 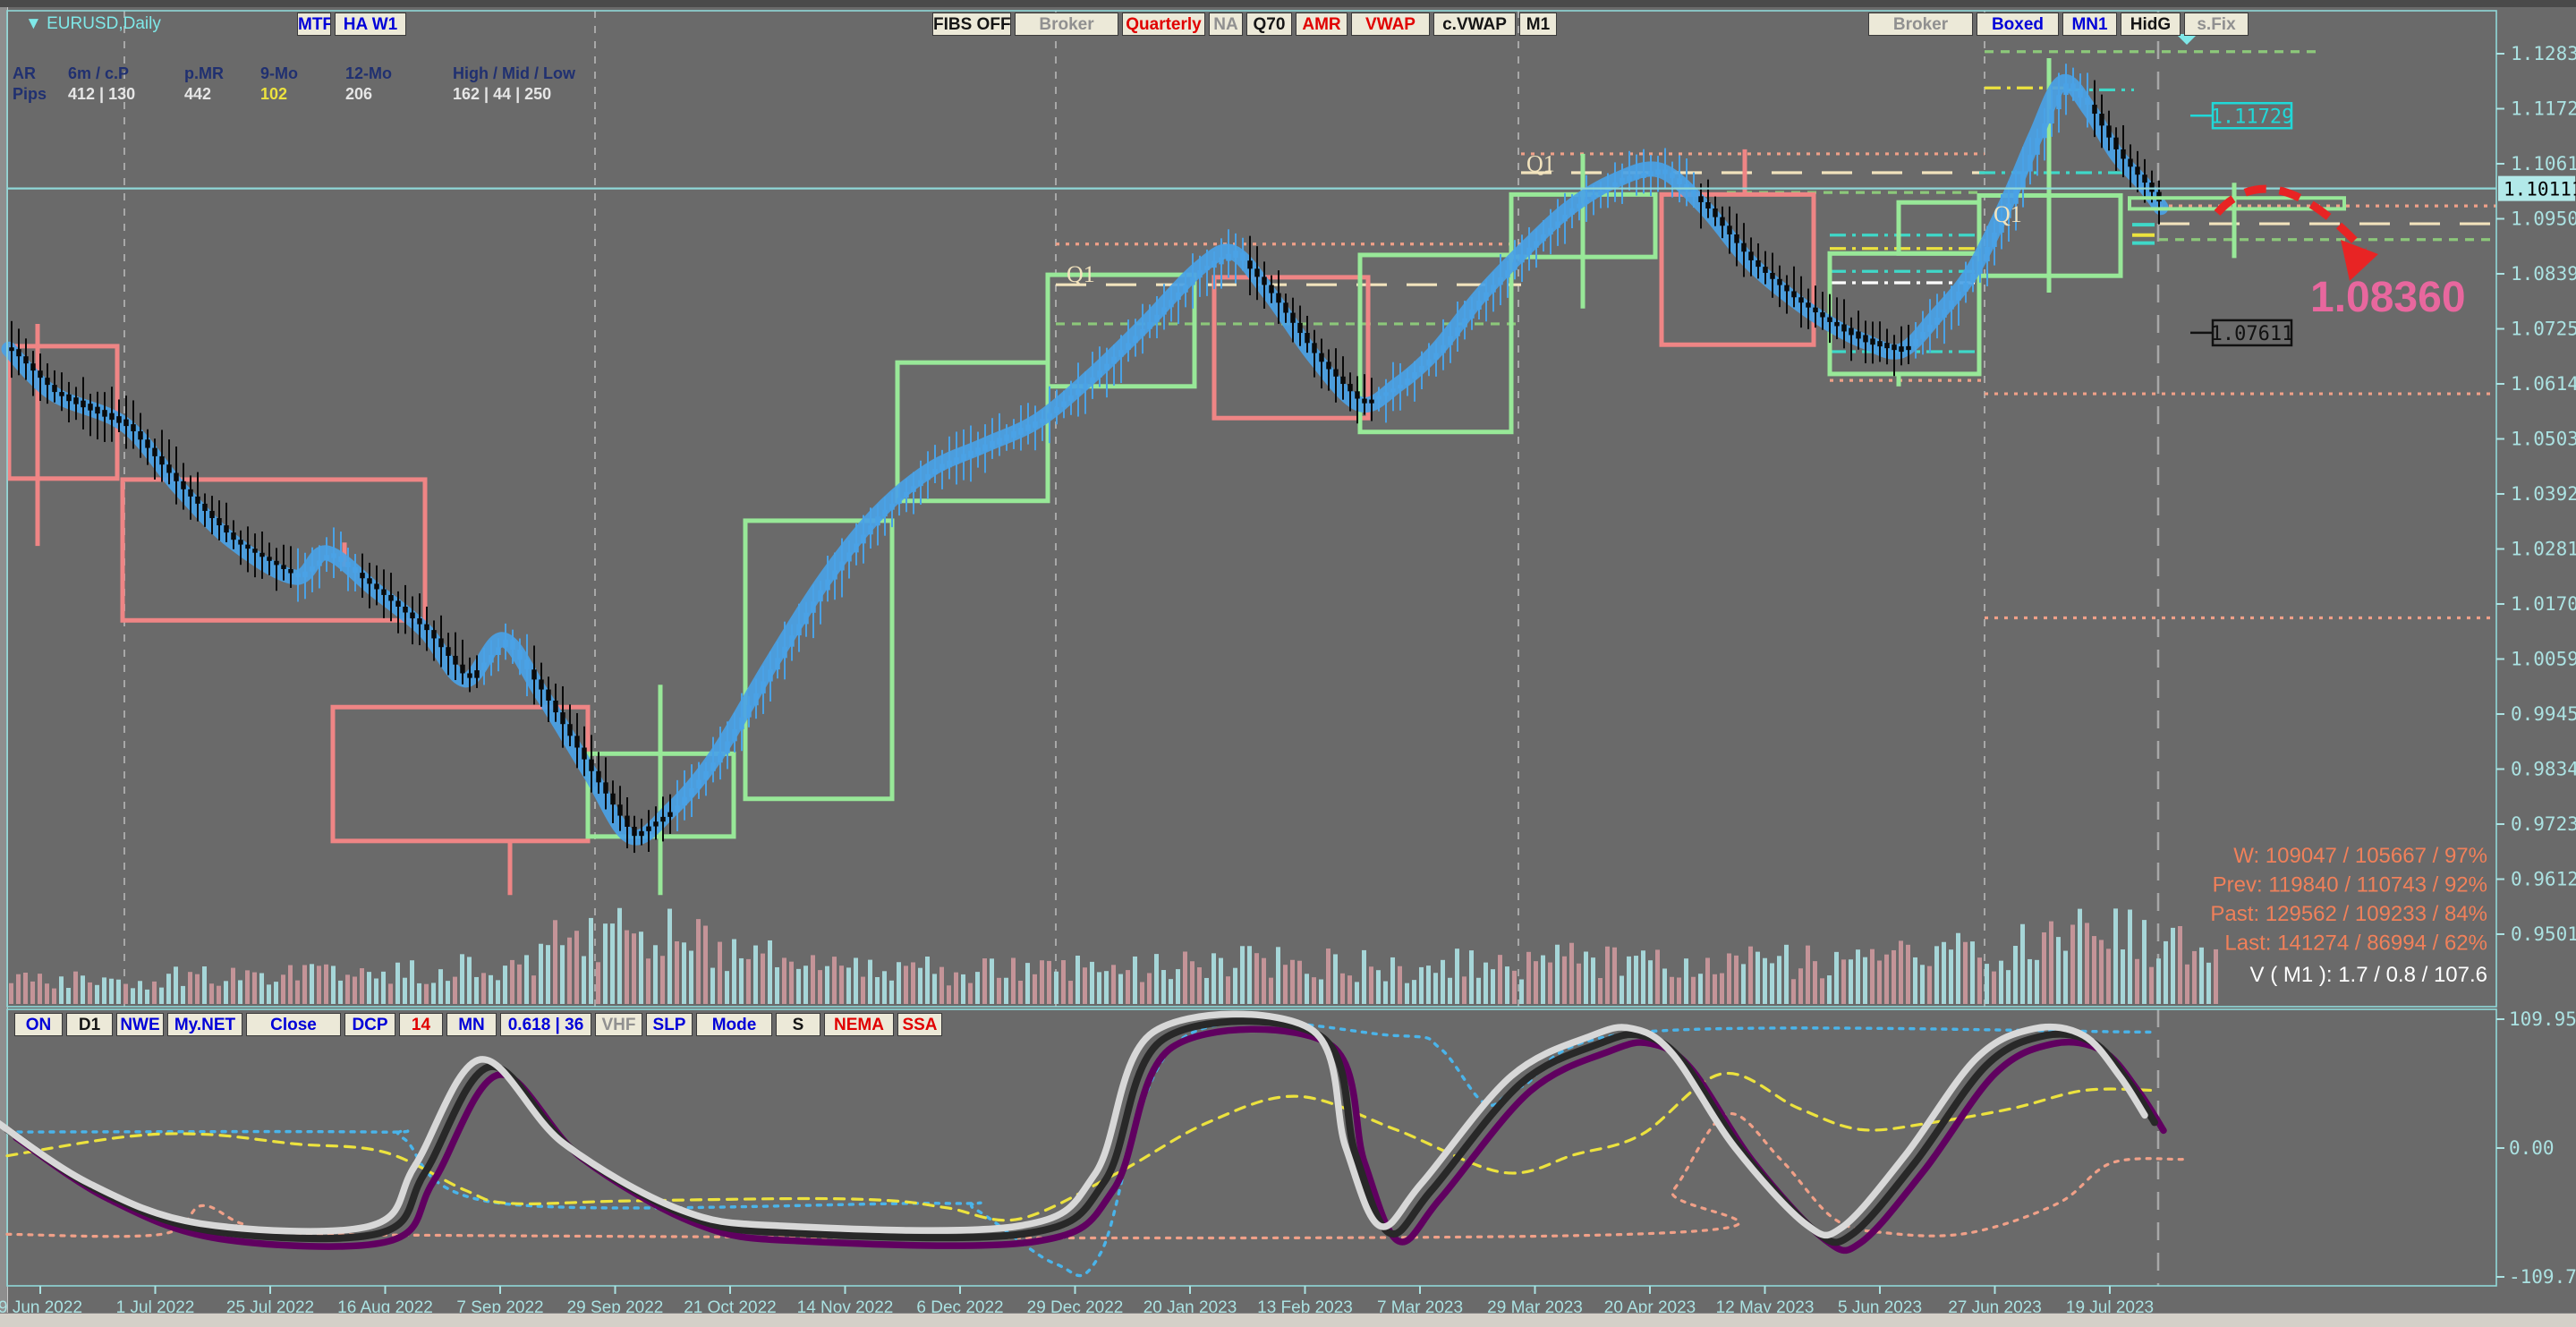 What do you see at coordinates (38, 1024) in the screenshot?
I see `osc-btn-on: ON` at bounding box center [38, 1024].